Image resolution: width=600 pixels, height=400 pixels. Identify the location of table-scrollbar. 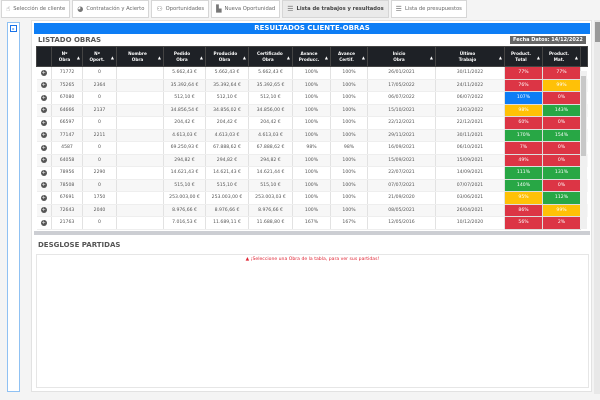
(583, 150).